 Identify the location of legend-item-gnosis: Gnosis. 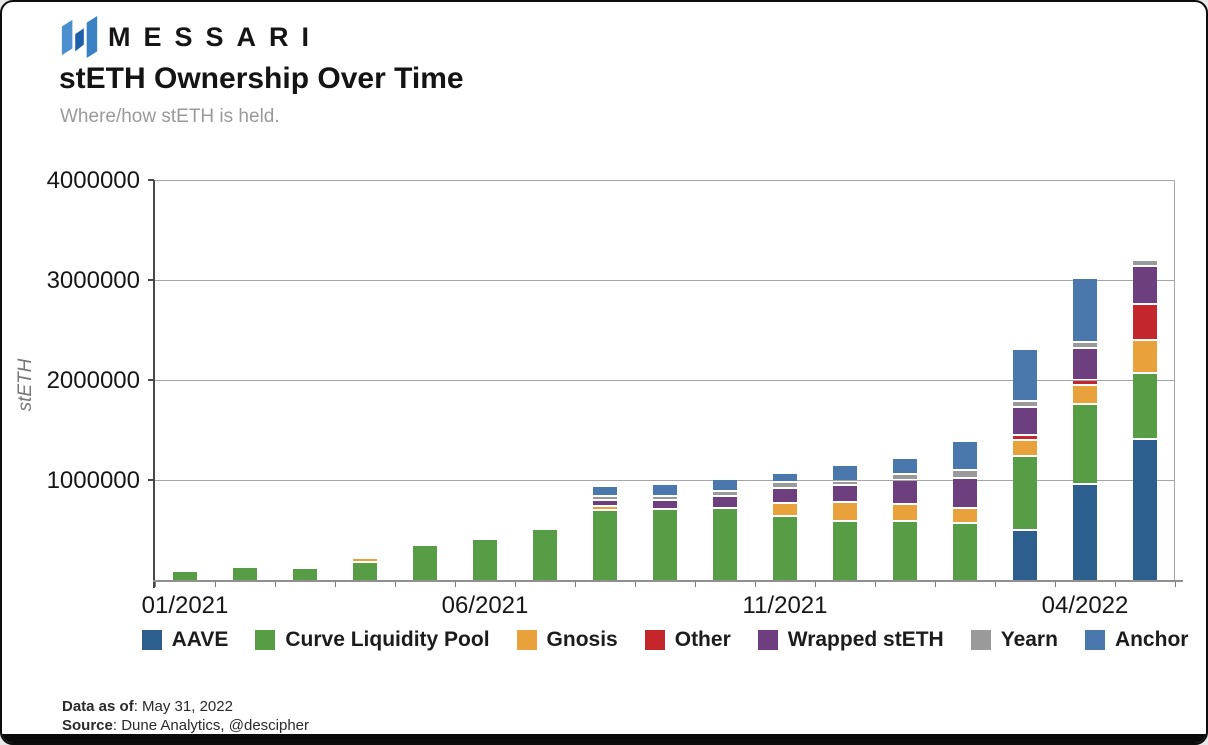
(567, 640).